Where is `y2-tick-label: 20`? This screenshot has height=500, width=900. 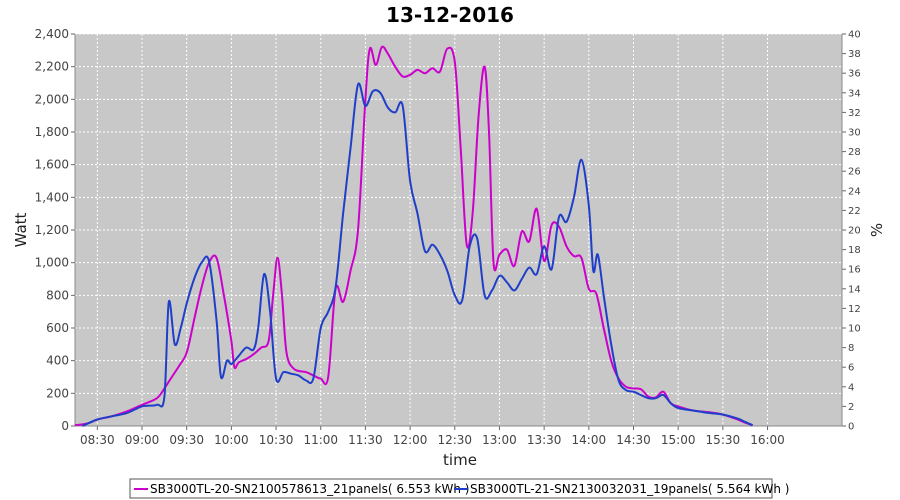 y2-tick-label: 20 is located at coordinates (854, 231).